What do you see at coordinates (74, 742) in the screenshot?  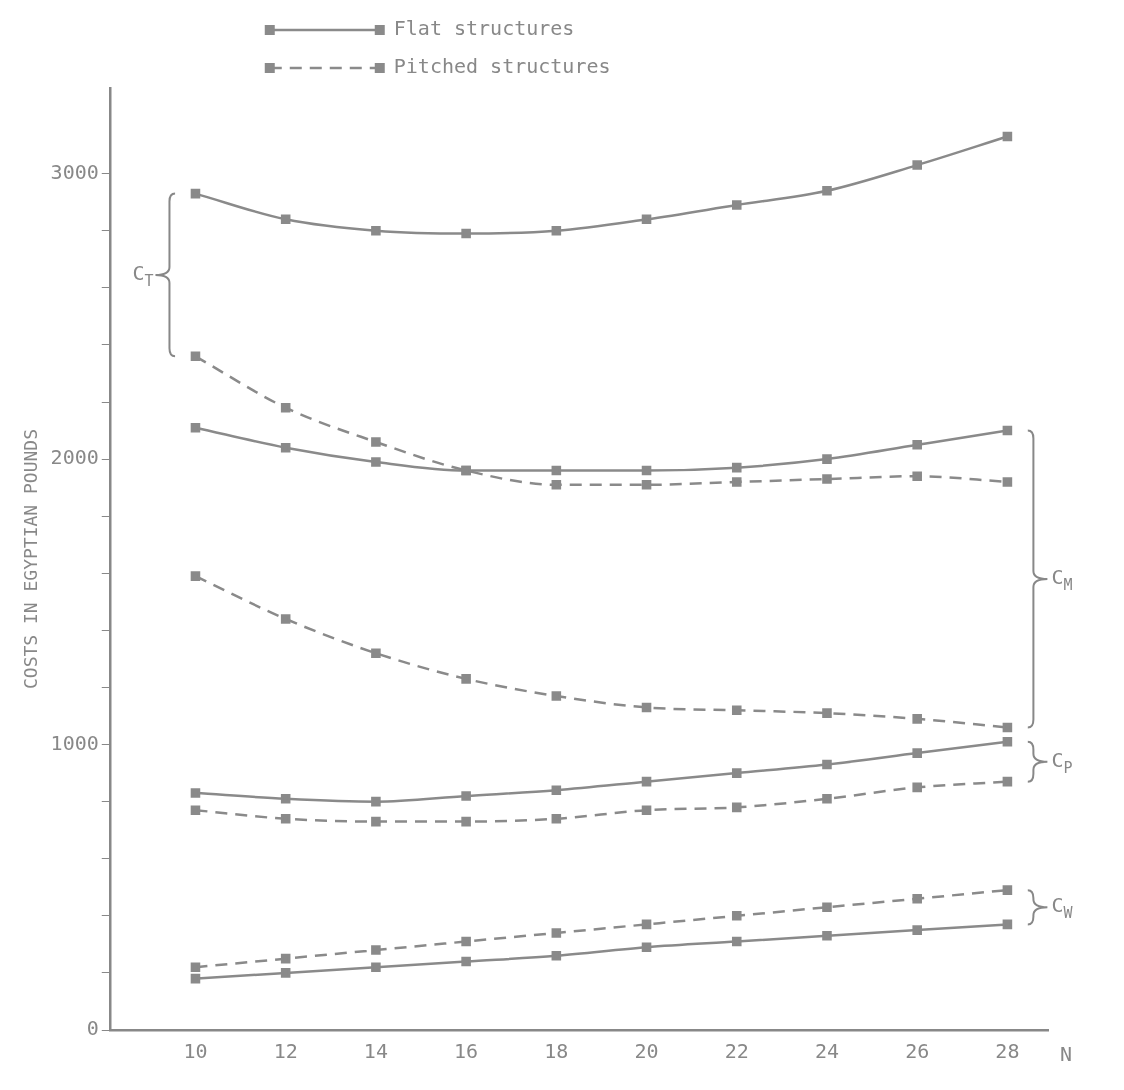 I see `y-tick-label: 1000` at bounding box center [74, 742].